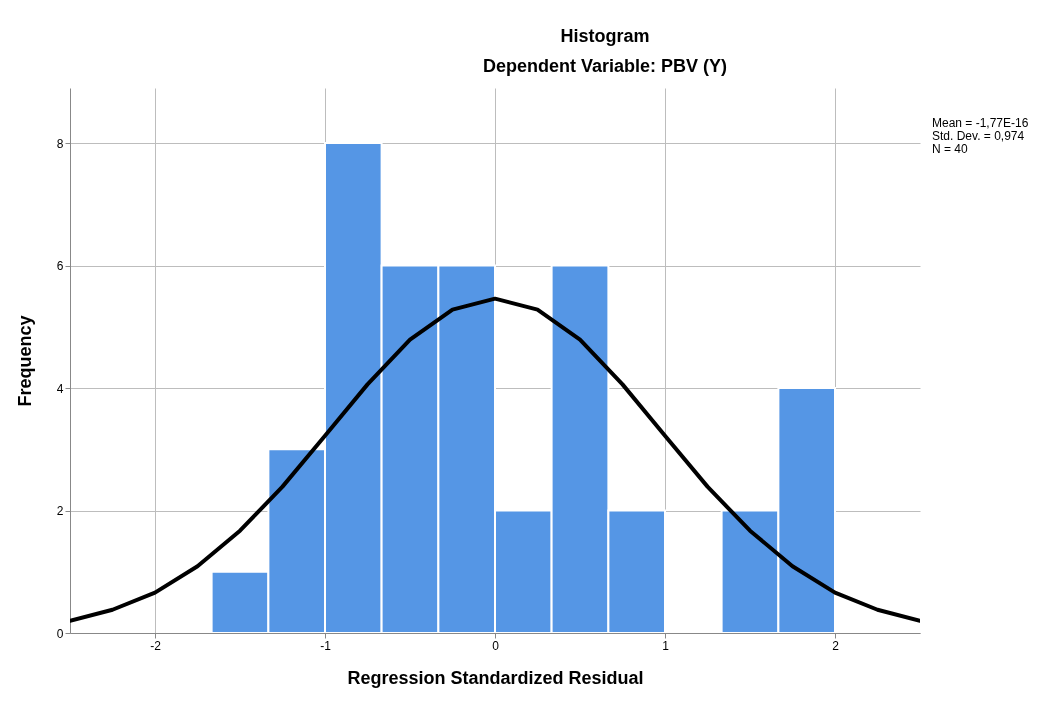 The width and height of the screenshot is (1063, 709). I want to click on y-tick-label: 2, so click(60, 511).